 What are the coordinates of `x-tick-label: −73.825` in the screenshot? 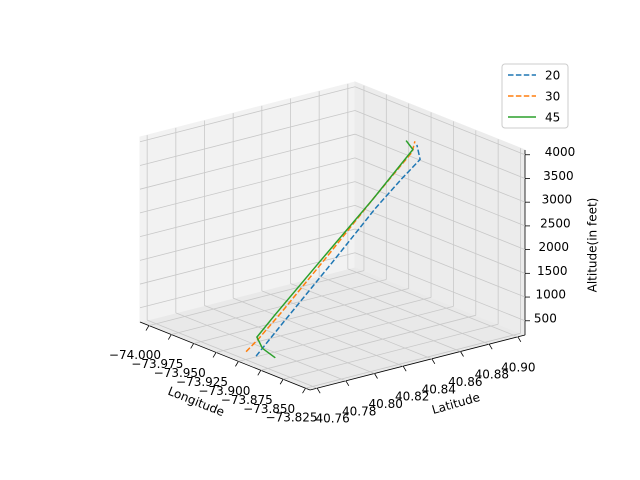 It's located at (292, 418).